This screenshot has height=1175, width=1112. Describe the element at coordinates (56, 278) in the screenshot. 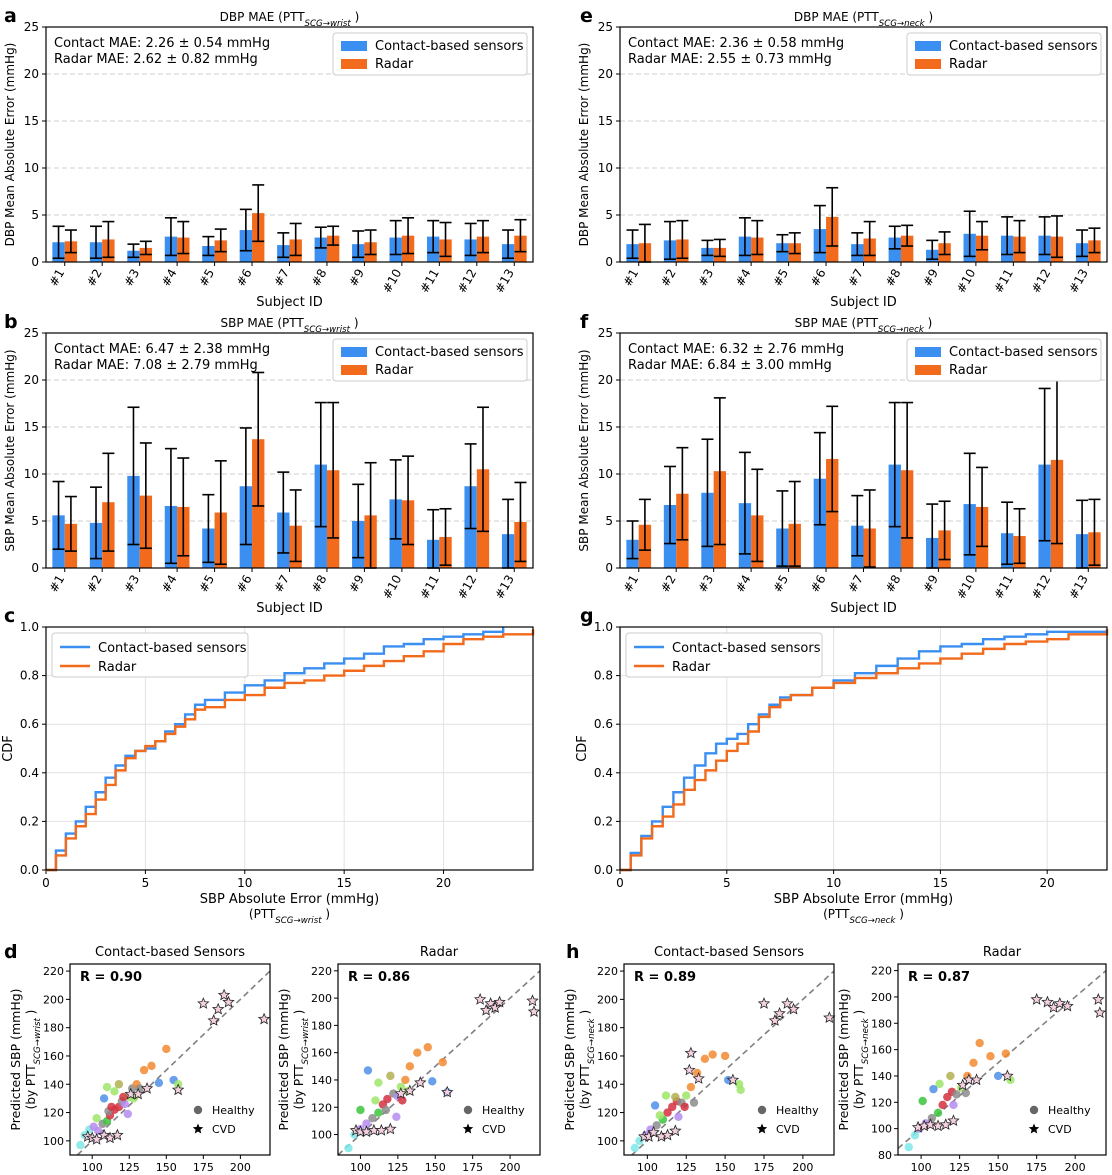

I see `x-tick-label: #1` at that location.